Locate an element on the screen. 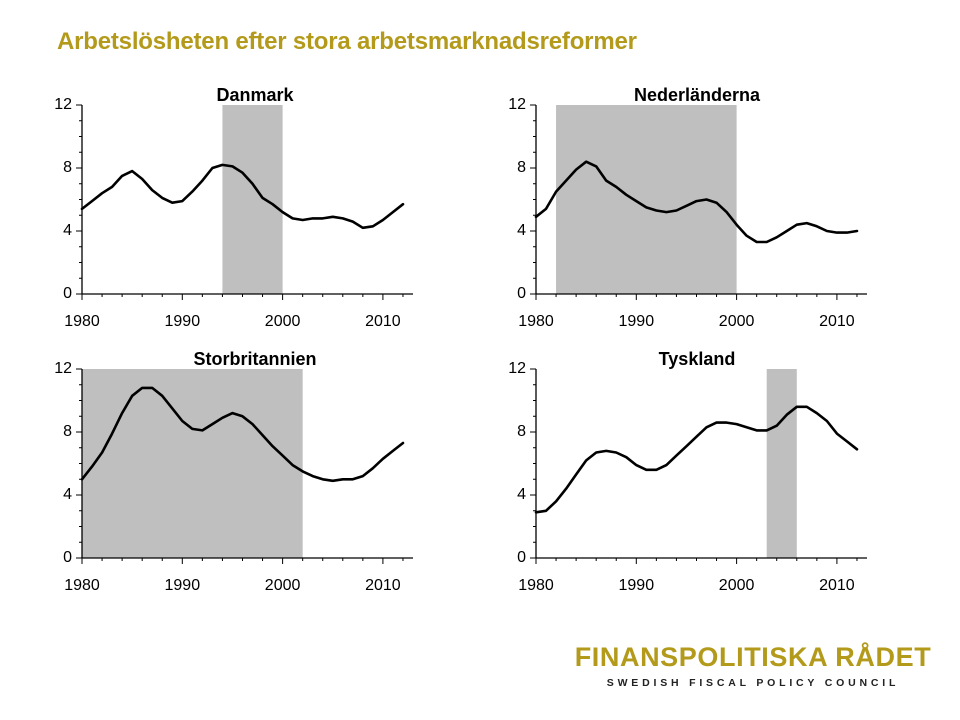 Image resolution: width=960 pixels, height=720 pixels. panel-title: Tyskland is located at coordinates (697, 359).